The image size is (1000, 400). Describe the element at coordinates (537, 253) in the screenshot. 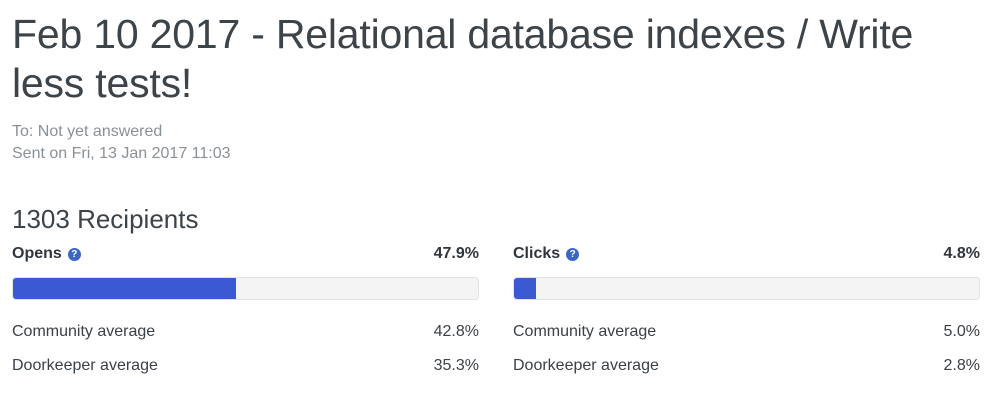

I see `clicks-label: Clicks` at that location.